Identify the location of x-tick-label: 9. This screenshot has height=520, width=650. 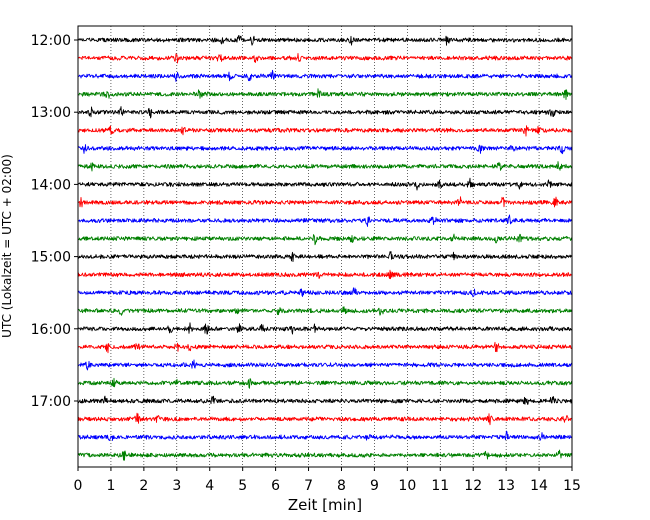
(374, 486).